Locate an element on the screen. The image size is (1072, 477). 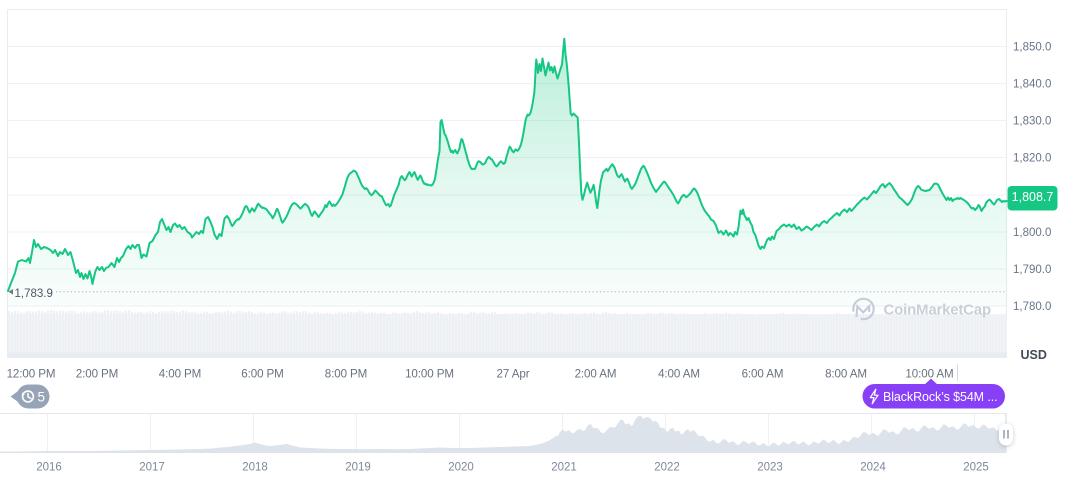
svg-text: 1,820.0 is located at coordinates (1032, 159).